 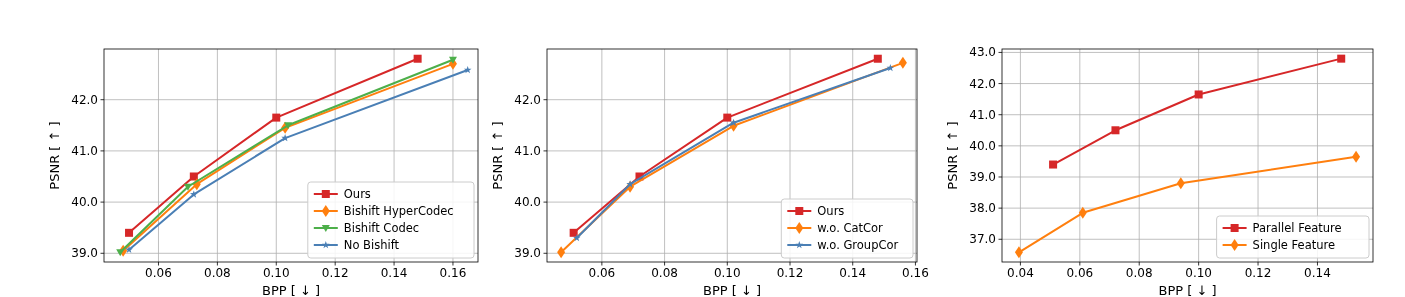 What do you see at coordinates (1020, 273) in the screenshot?
I see `x-tick-label: 0.04` at bounding box center [1020, 273].